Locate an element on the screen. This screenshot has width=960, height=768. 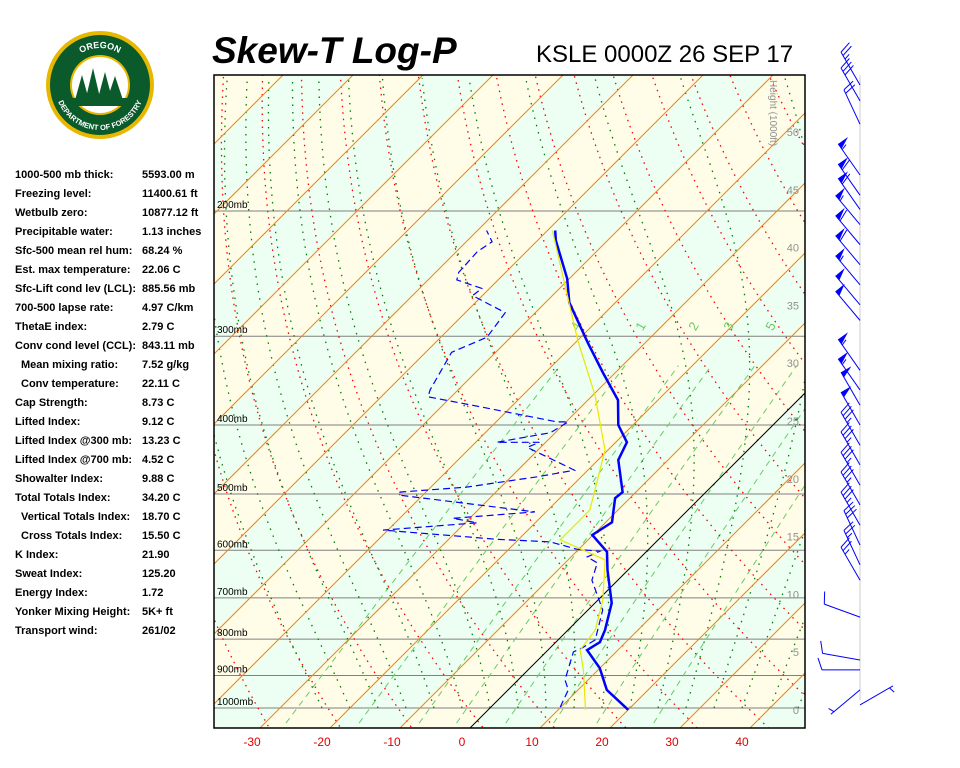
stat-label: Cross Totals Index: is located at coordinates (72, 536).